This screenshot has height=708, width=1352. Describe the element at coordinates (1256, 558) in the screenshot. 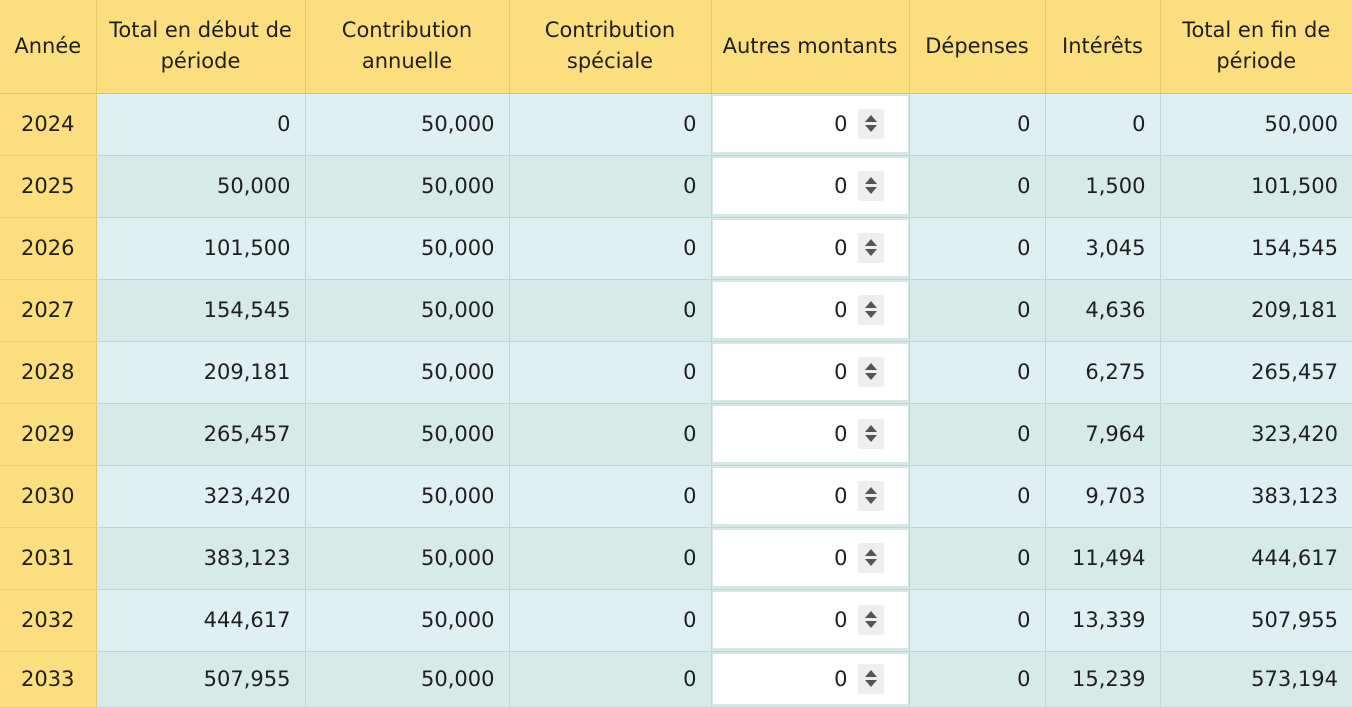

I see `end-total-cell: 444,617` at that location.